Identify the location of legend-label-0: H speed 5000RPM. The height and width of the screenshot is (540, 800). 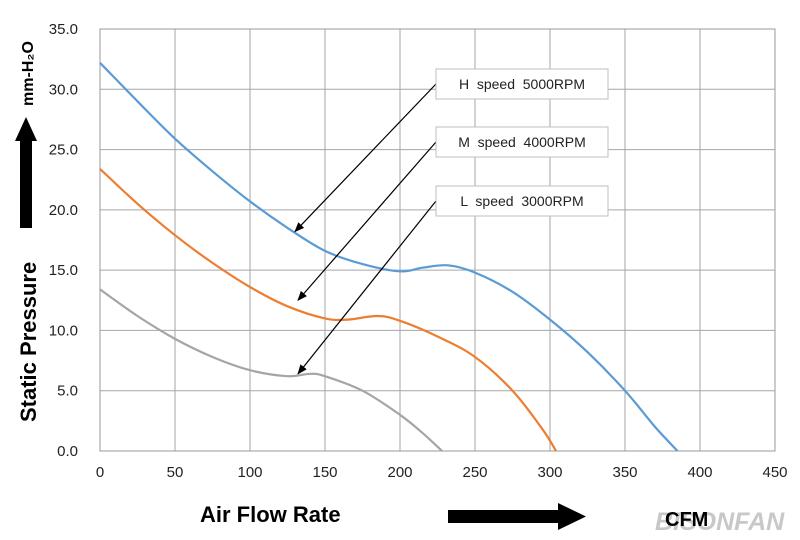
(522, 84).